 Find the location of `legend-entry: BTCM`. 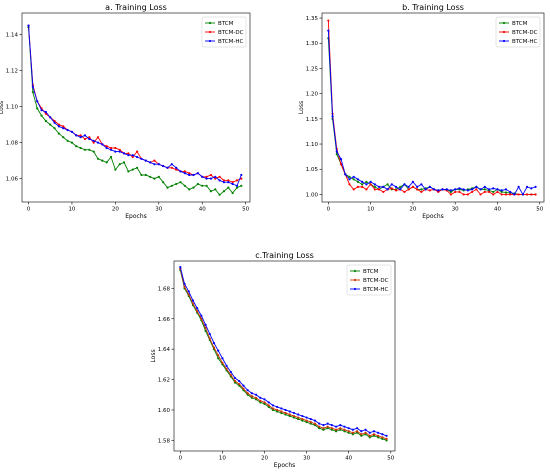

legend-entry: BTCM is located at coordinates (371, 272).